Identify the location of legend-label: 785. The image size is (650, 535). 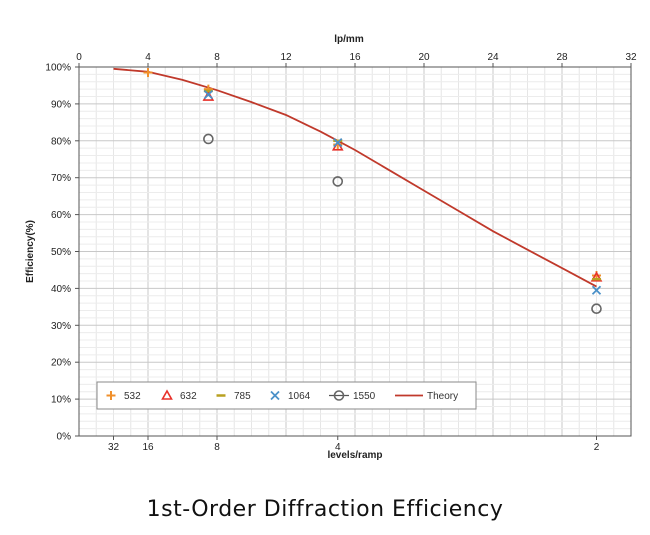
(242, 396).